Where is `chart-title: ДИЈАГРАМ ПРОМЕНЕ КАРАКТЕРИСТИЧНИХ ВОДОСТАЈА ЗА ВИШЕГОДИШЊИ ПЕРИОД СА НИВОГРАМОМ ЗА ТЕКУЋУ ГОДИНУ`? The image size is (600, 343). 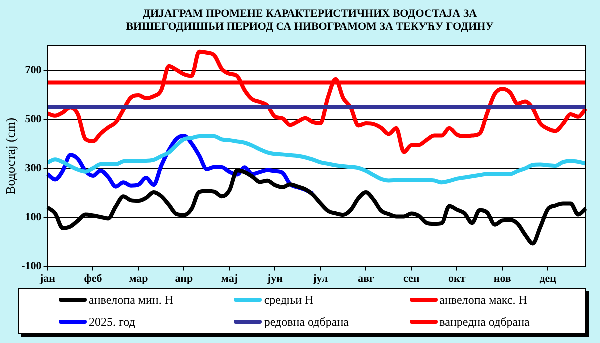
chart-title: ДИЈАГРАМ ПРОМЕНЕ КАРАКТЕРИСТИЧНИХ ВОДОСТАЈА ЗА ВИШЕГОДИШЊИ ПЕРИОД СА НИВОГРАМОМ ЗА ТЕКУЋУ ГОДИНУ is located at coordinates (310, 21).